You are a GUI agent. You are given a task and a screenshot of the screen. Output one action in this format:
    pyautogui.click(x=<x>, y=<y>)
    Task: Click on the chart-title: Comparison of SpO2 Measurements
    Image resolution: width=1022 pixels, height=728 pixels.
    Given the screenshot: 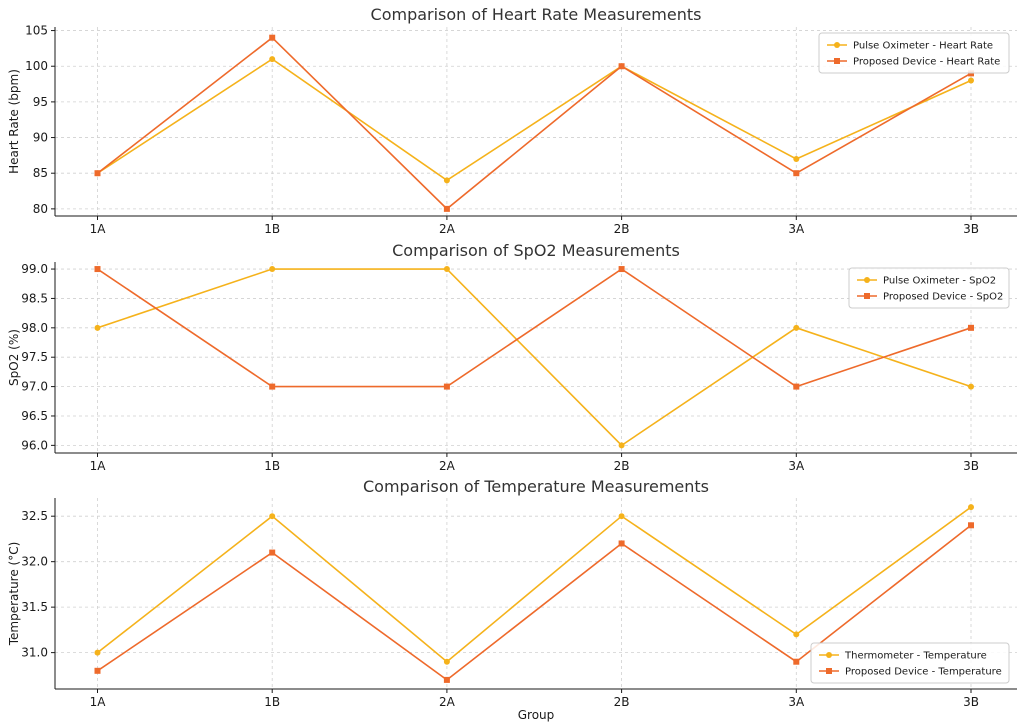 What is the action you would take?
    pyautogui.click(x=536, y=250)
    